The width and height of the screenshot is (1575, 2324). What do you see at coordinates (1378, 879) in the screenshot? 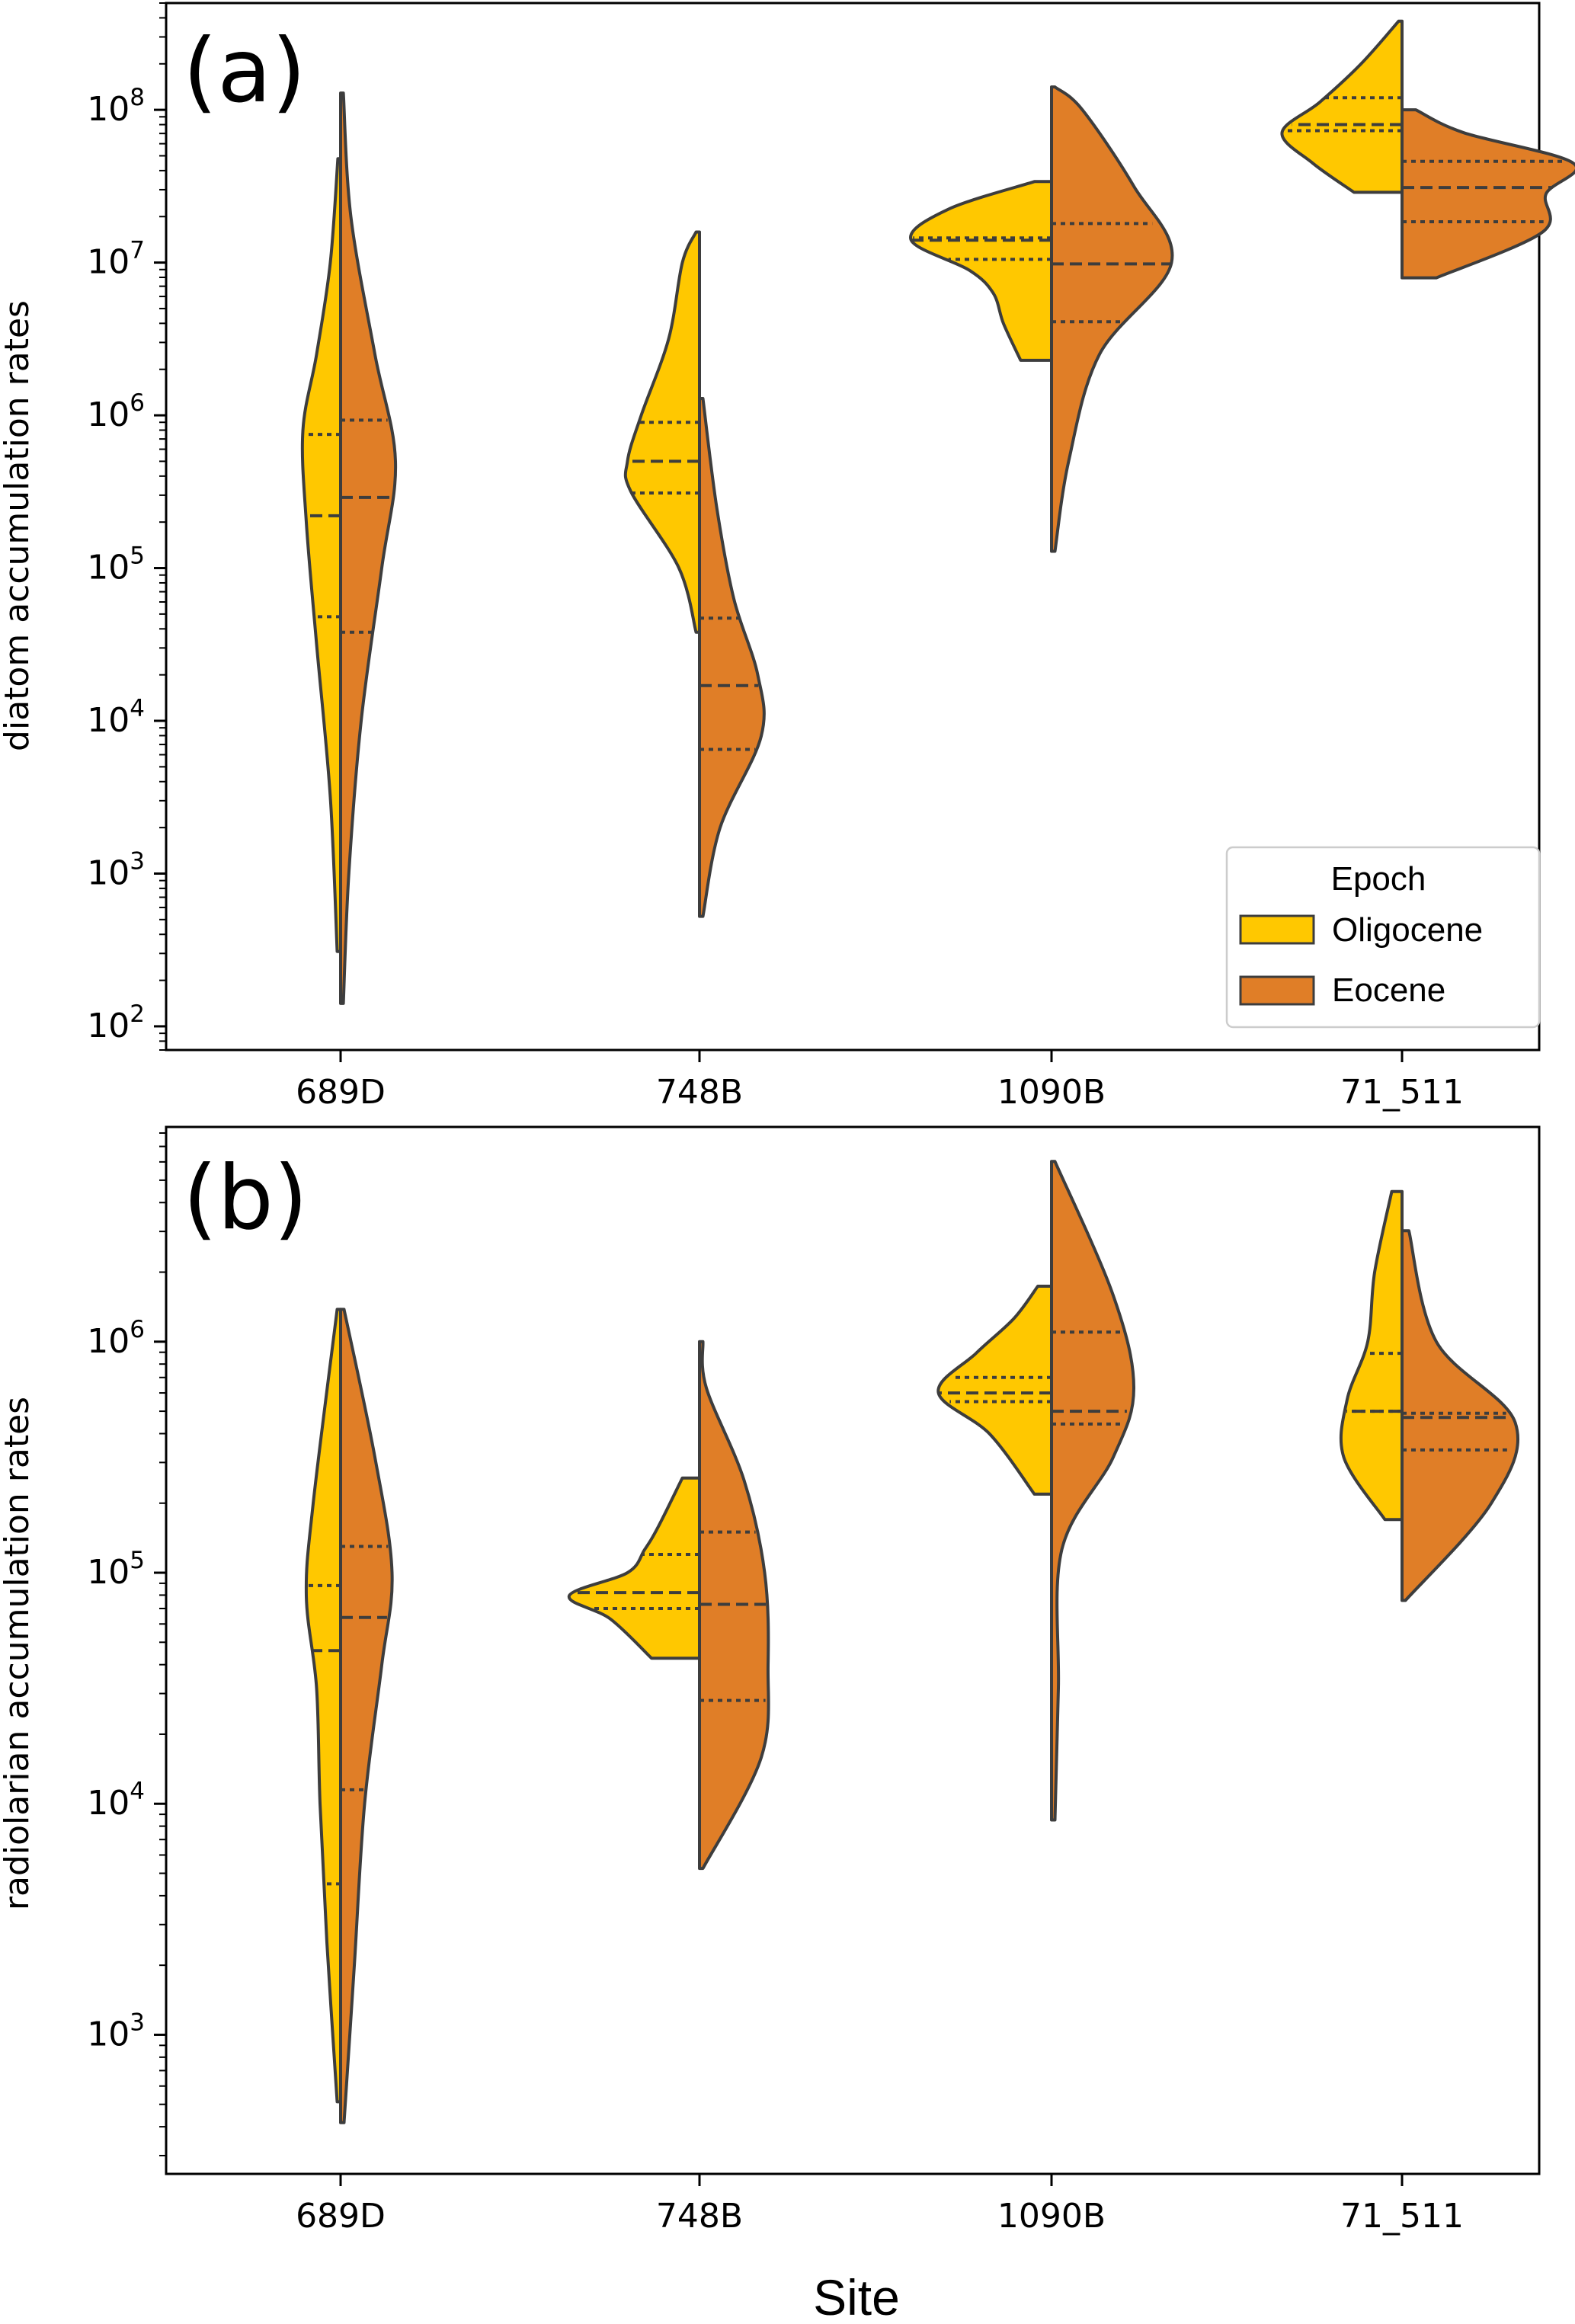
I see `legend-title: Epoch` at bounding box center [1378, 879].